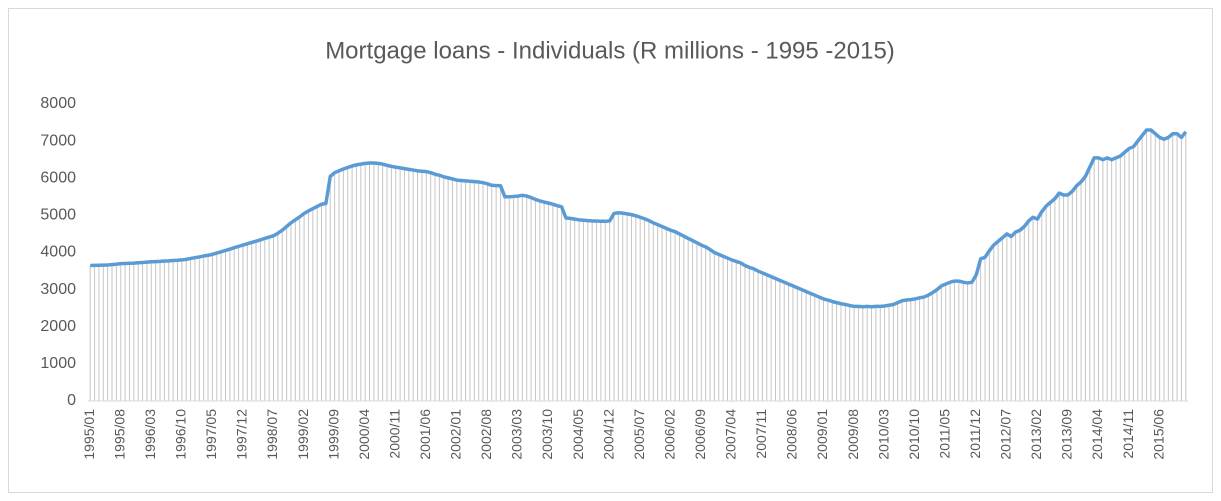  I want to click on x-tick-label: 2002/08, so click(486, 434).